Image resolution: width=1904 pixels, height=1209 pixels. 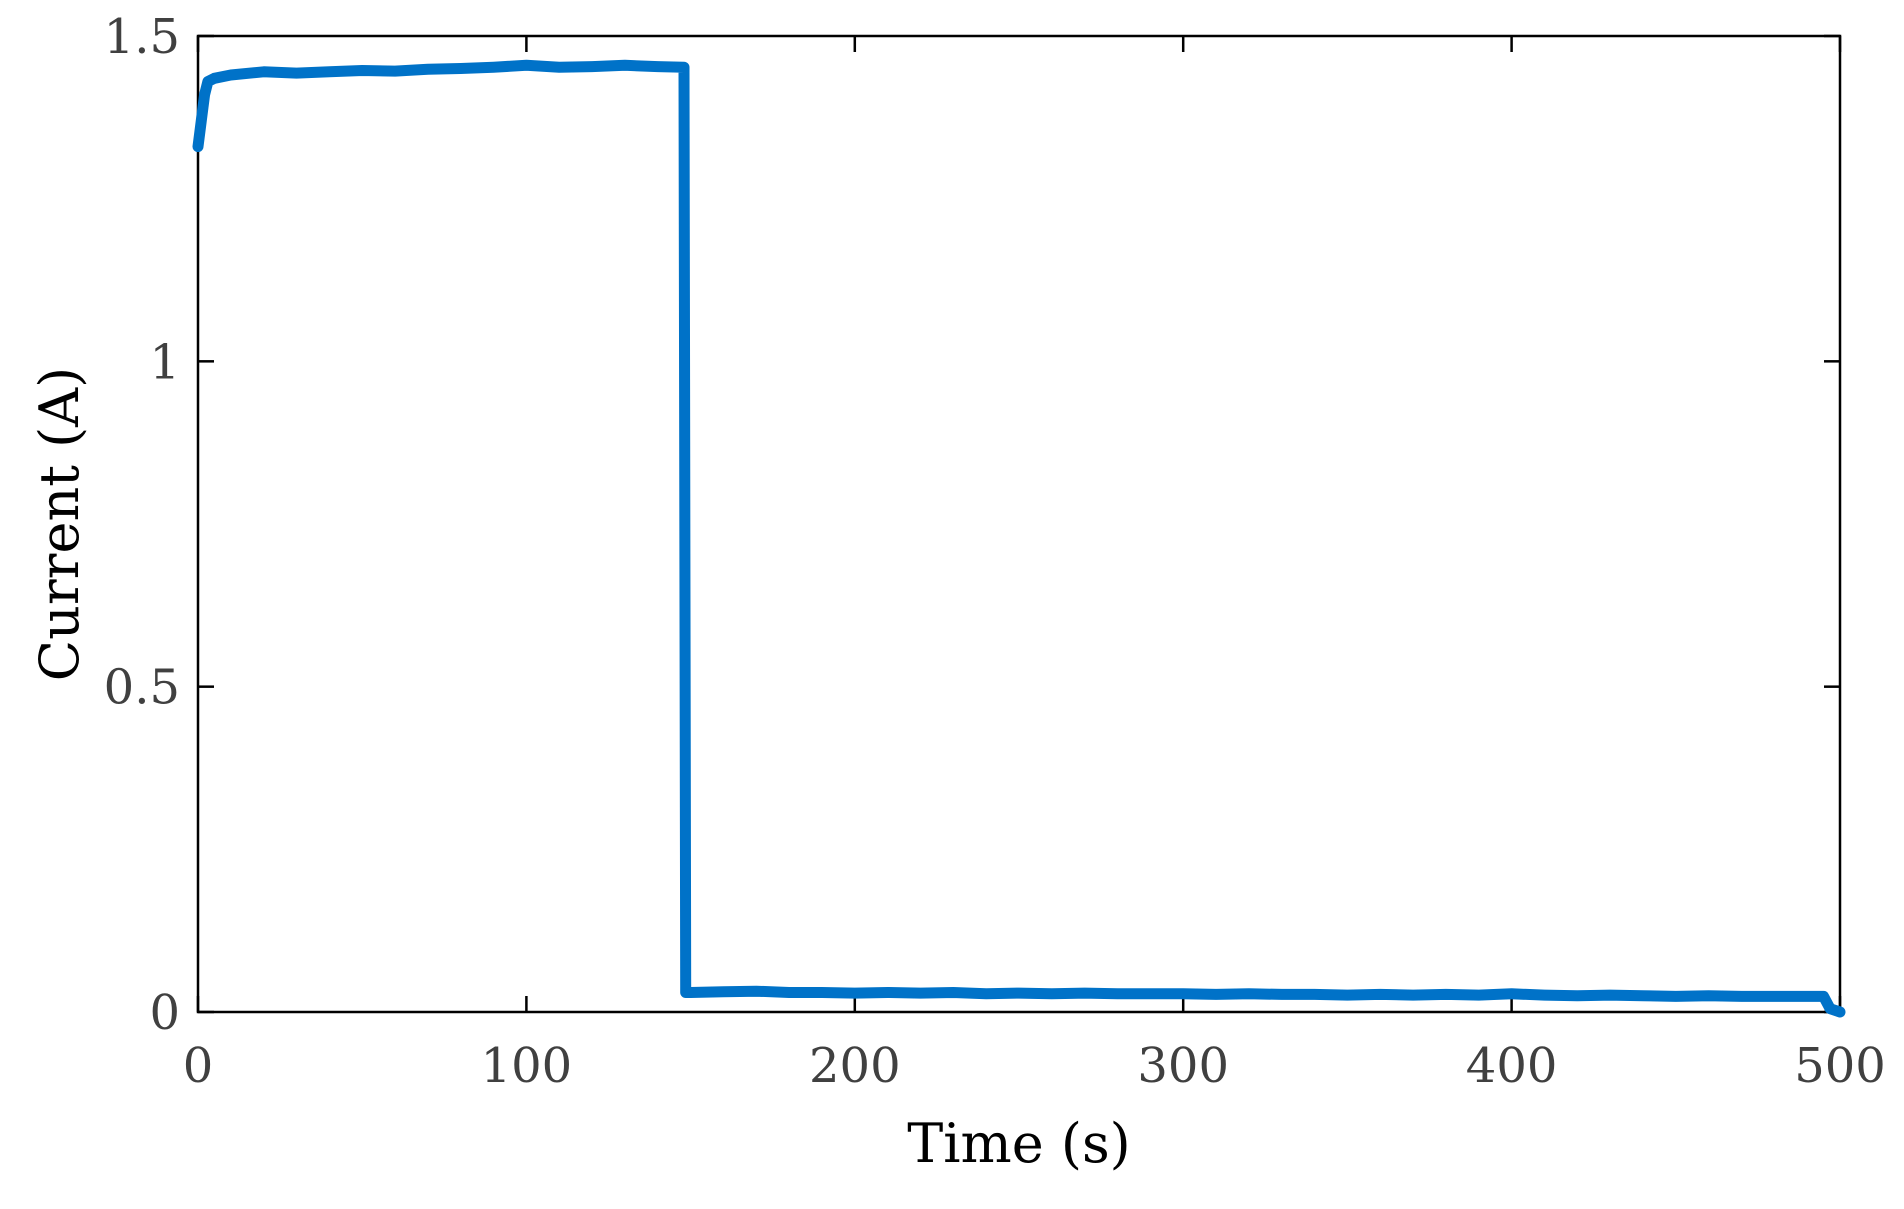 What do you see at coordinates (142, 688) in the screenshot?
I see `y-tick-label-1: 0.5` at bounding box center [142, 688].